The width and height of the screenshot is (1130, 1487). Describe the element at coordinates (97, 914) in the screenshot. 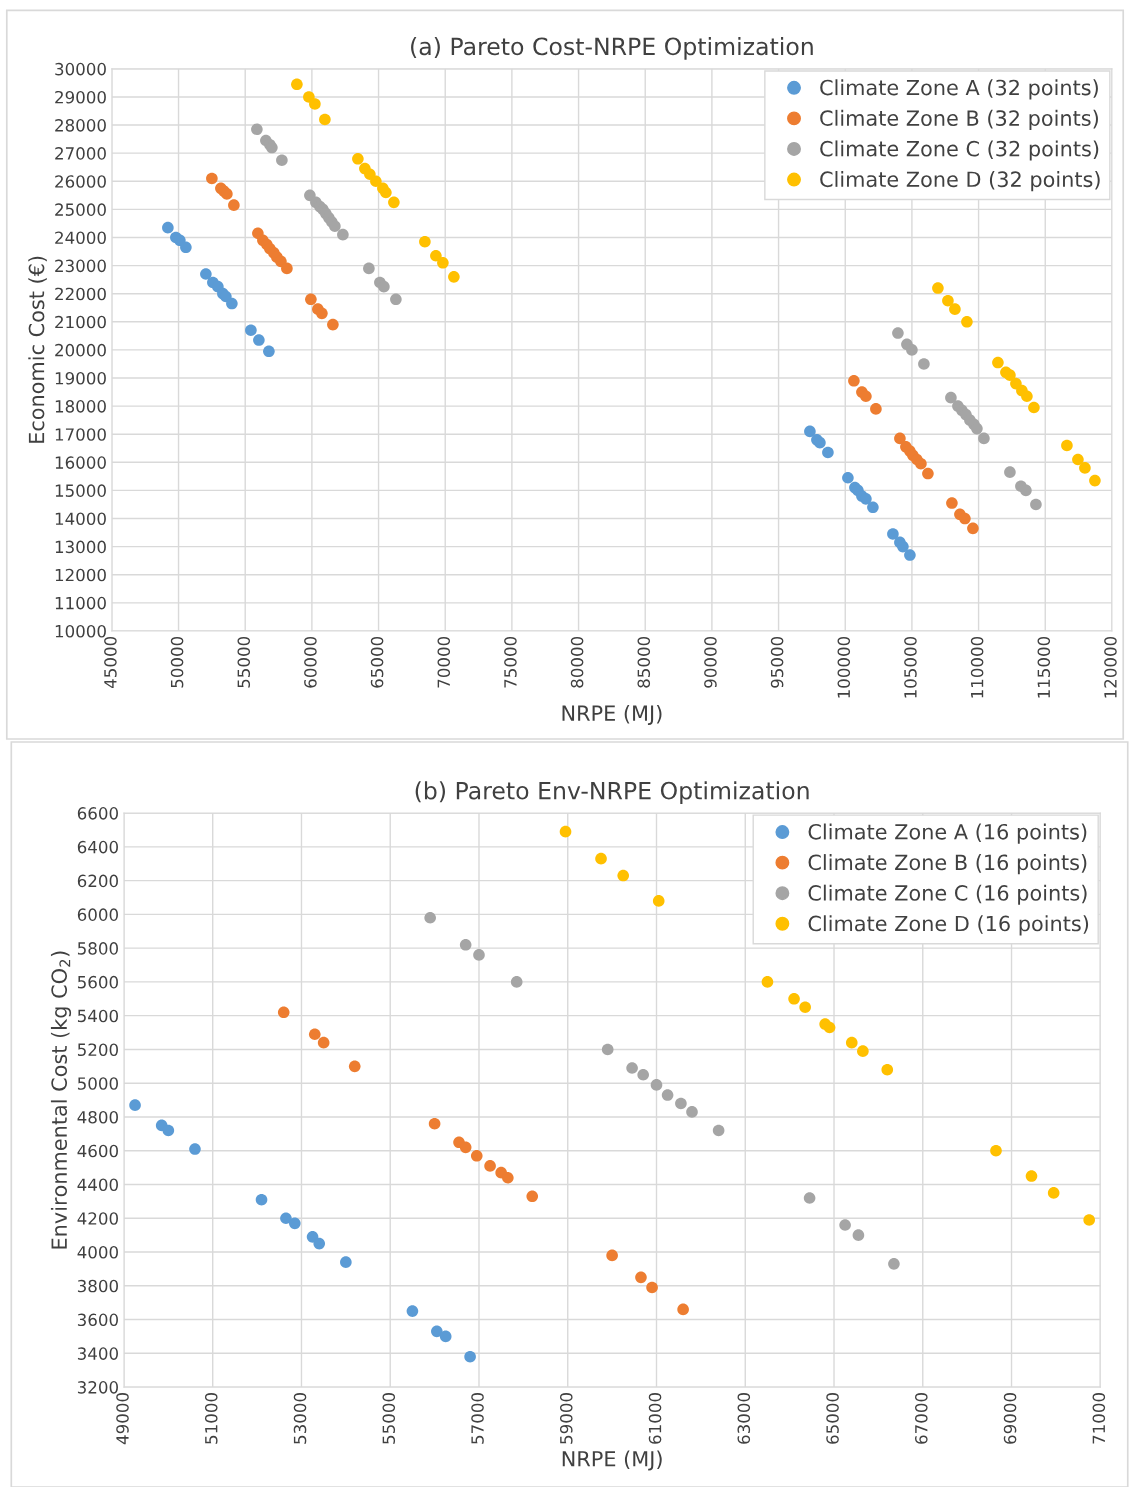

I see `y-tick-label: 6000` at that location.